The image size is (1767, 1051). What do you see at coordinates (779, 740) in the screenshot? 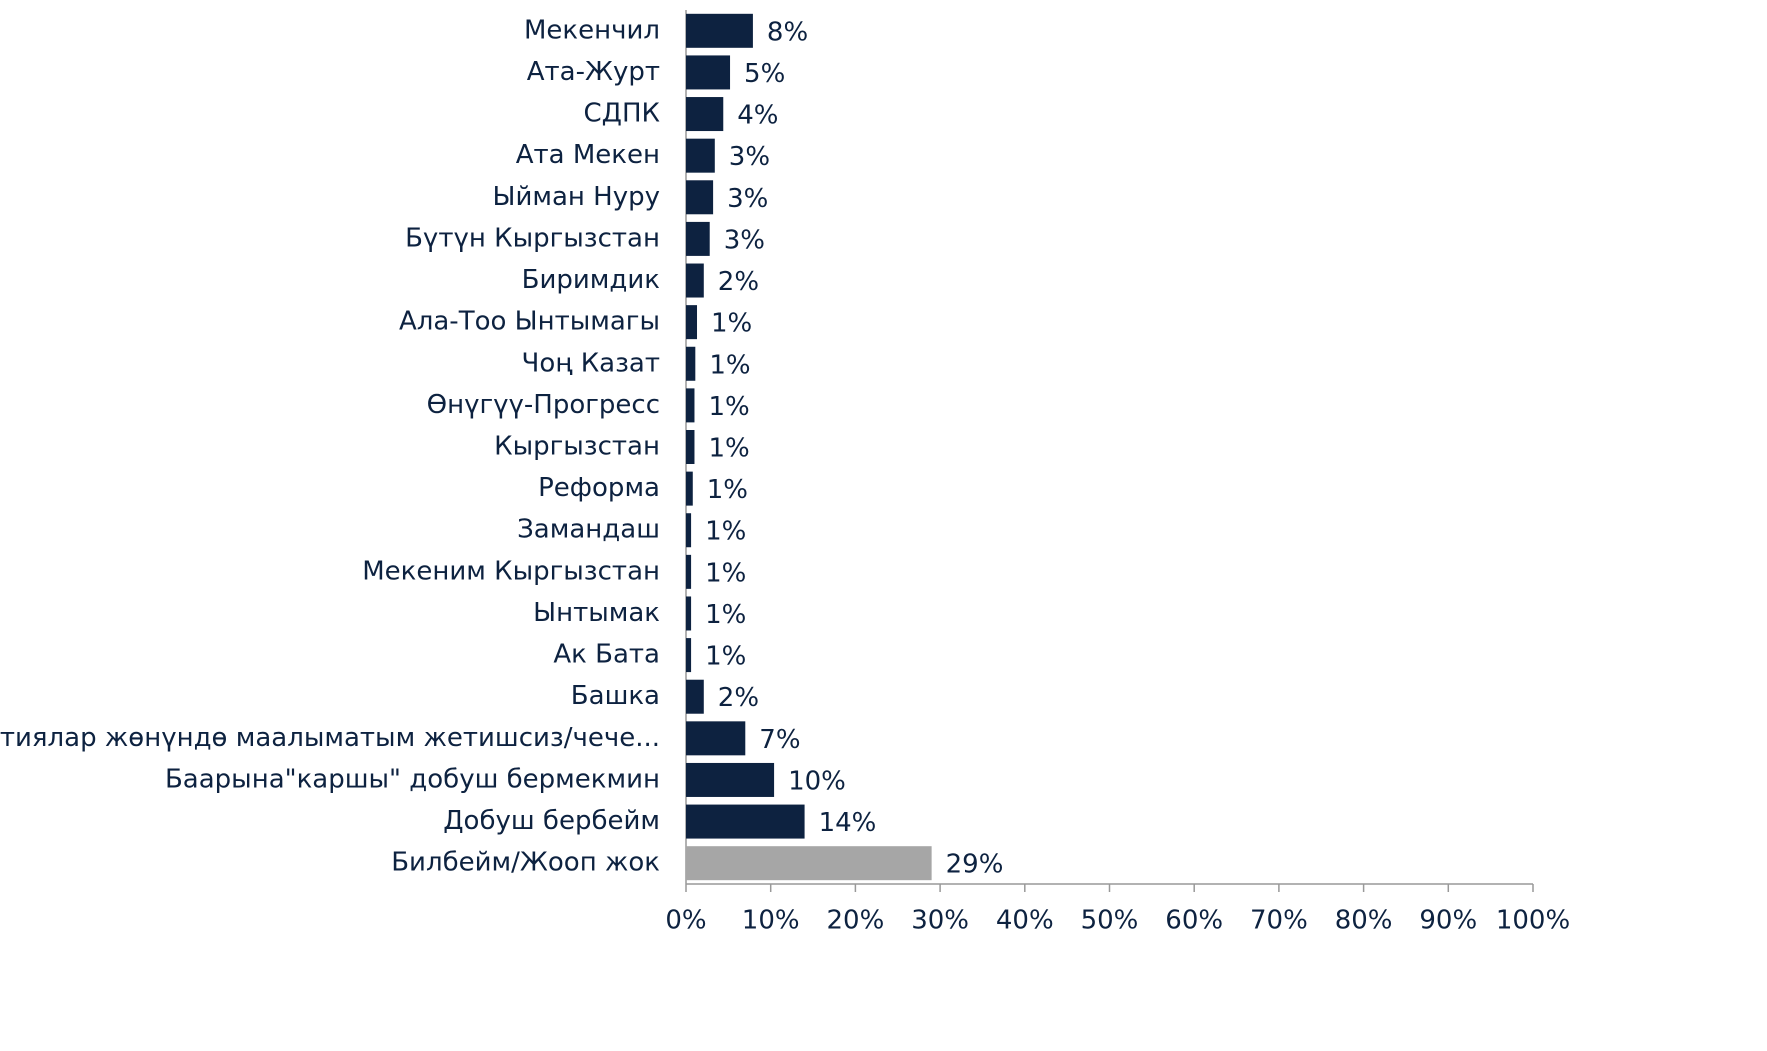
I see `data-label: 7%` at bounding box center [779, 740].